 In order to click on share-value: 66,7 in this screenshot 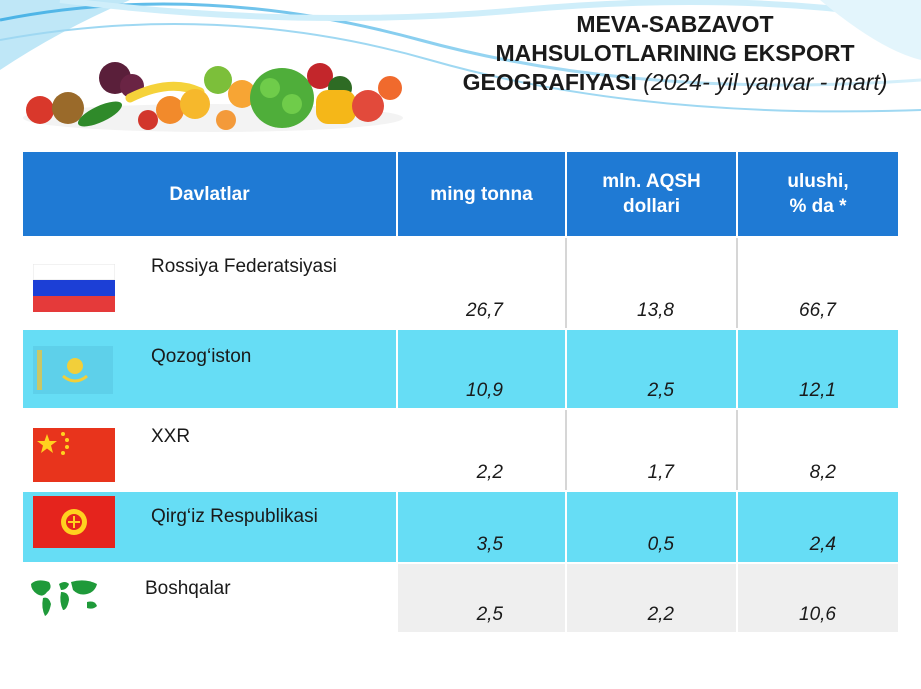, I will do `click(817, 283)`.